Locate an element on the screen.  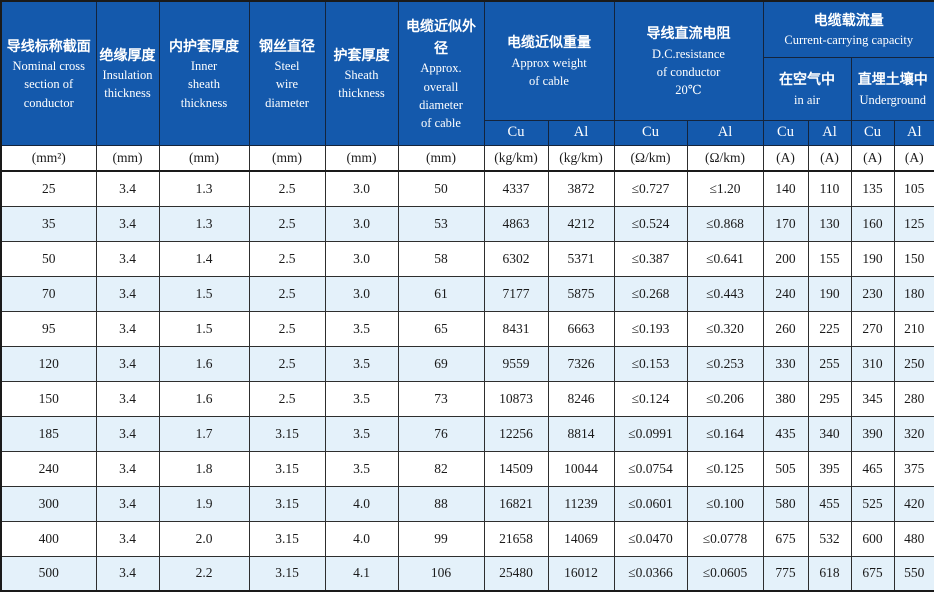
table-cell: 70 is located at coordinates (48, 293).